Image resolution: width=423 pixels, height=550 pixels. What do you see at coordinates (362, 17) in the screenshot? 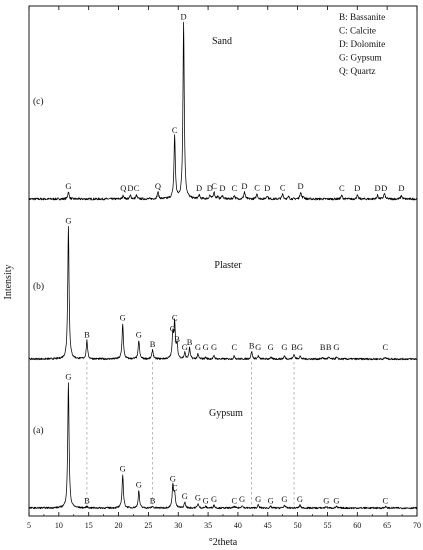
I see `legend-entry: B: Bassanite` at bounding box center [362, 17].